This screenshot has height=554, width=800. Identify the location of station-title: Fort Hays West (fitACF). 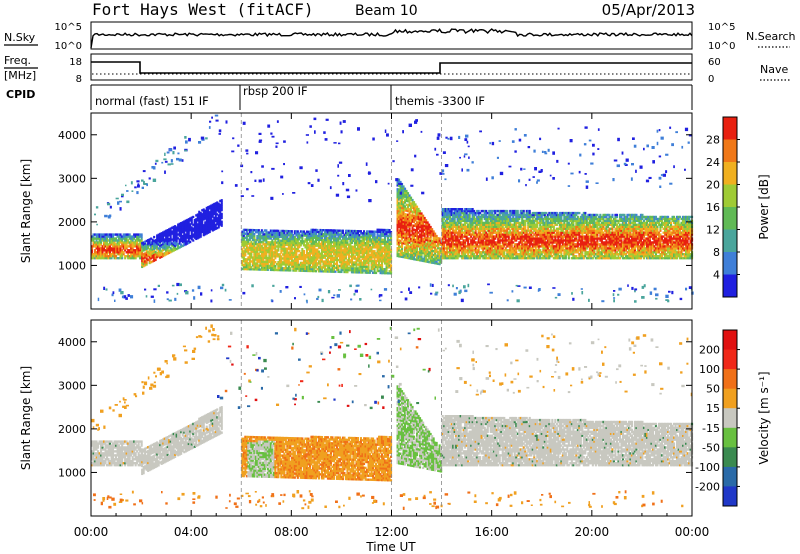
(203, 9).